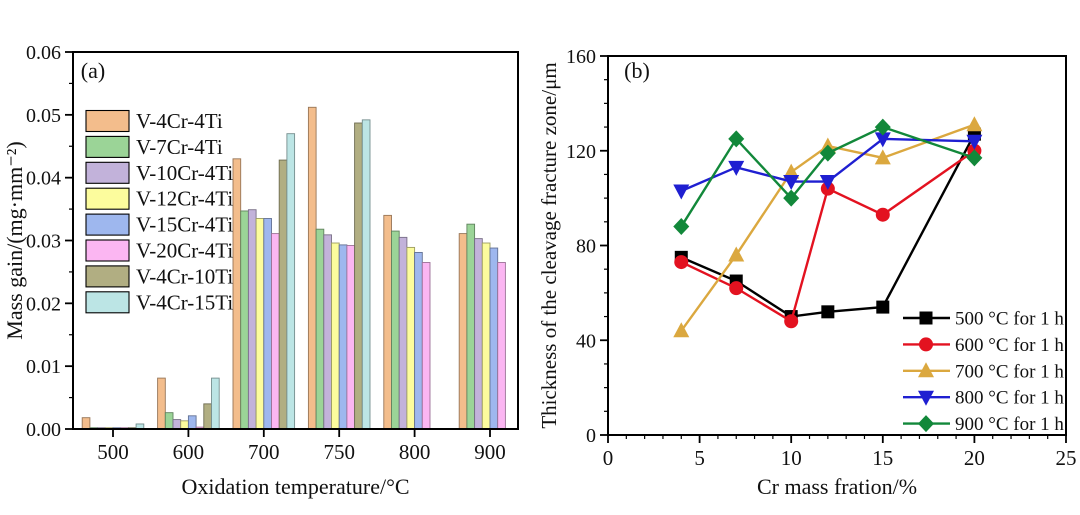 This screenshot has width=1080, height=515. Describe the element at coordinates (926, 424) in the screenshot. I see `legend-marker-900 °C for 1 h` at that location.